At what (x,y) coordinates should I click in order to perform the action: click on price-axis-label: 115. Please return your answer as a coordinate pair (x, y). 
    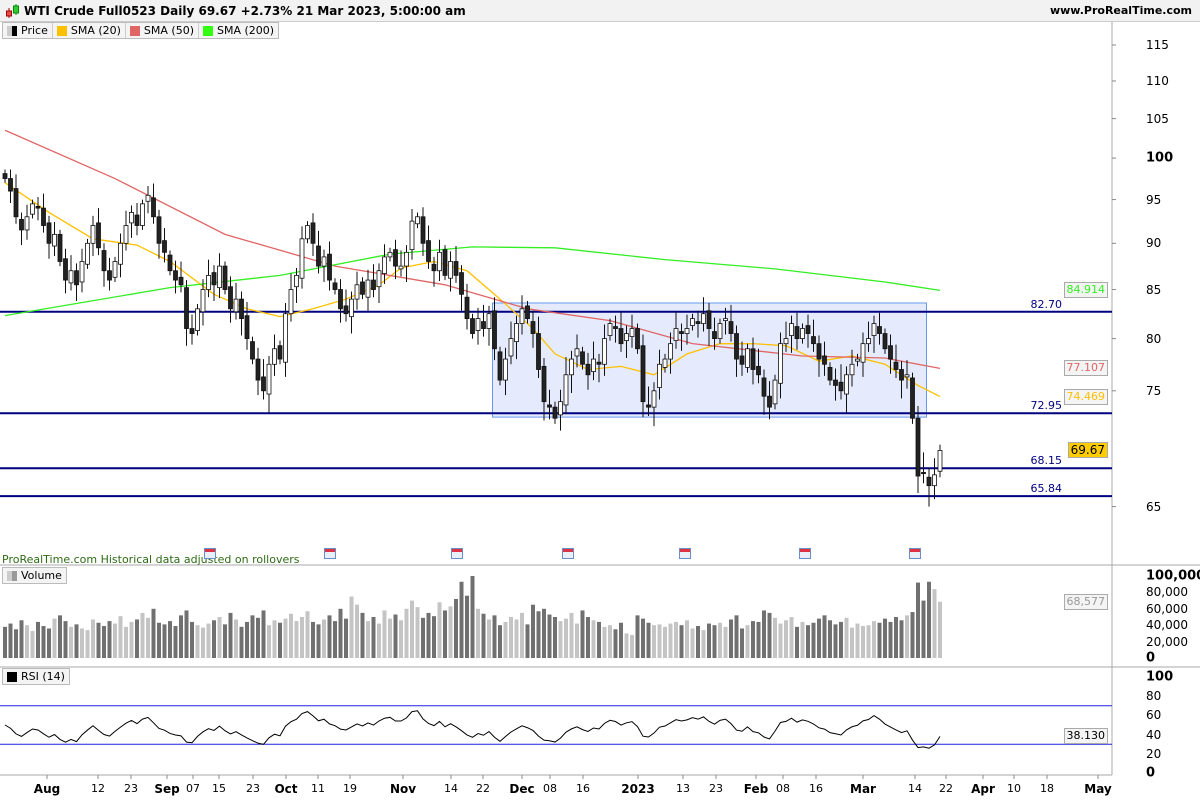
    Looking at the image, I should click on (1157, 45).